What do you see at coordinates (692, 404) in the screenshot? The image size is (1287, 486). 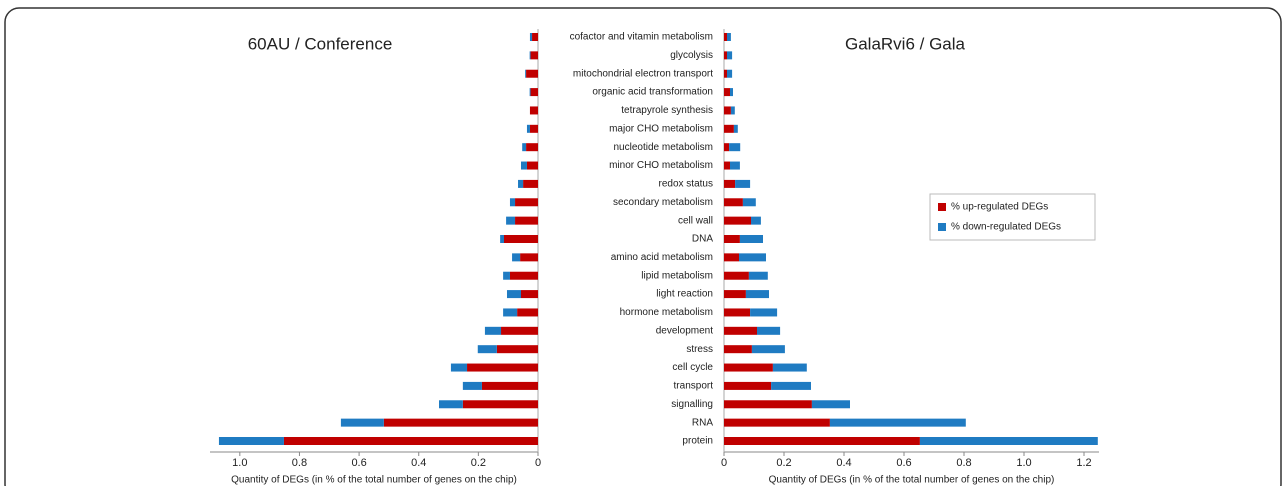 I see `category-label: signalling` at bounding box center [692, 404].